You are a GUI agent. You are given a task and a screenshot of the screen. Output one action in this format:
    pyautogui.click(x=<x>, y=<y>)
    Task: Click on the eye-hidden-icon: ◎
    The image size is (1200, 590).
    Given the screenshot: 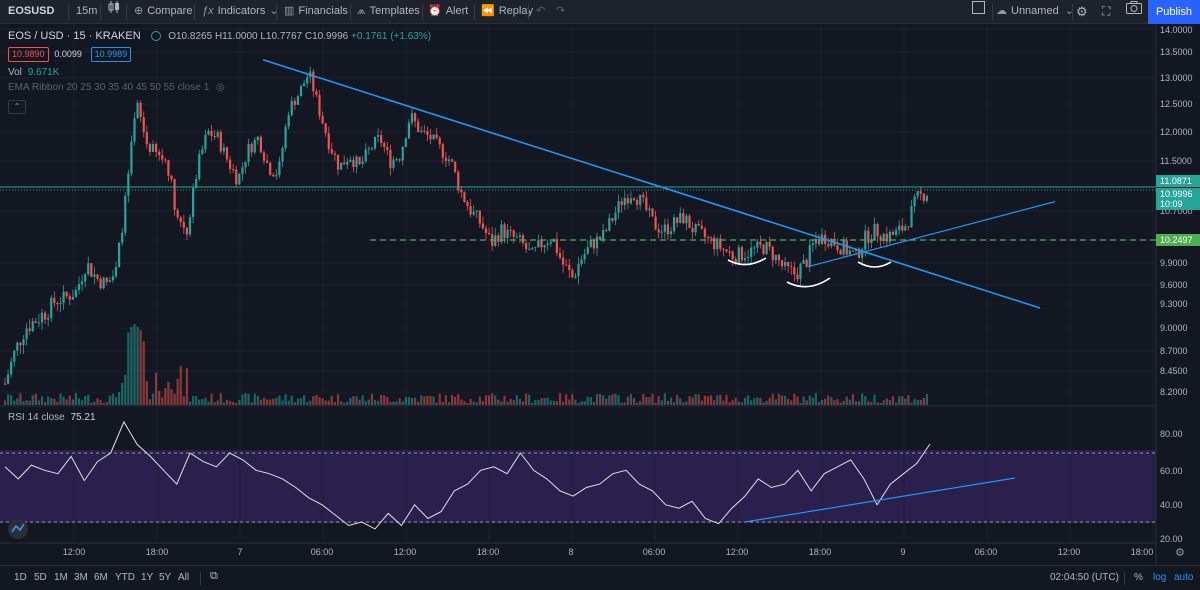 What is the action you would take?
    pyautogui.click(x=220, y=87)
    